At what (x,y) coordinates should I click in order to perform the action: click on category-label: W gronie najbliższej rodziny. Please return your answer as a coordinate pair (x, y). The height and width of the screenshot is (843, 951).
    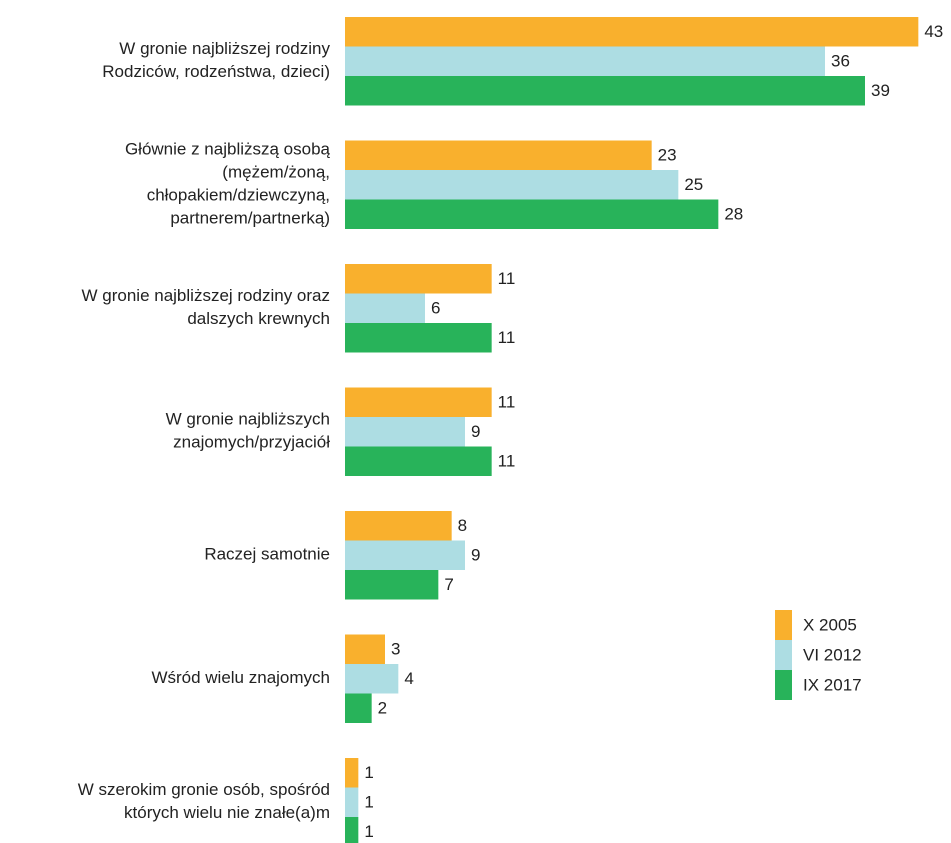
    Looking at the image, I should click on (224, 48).